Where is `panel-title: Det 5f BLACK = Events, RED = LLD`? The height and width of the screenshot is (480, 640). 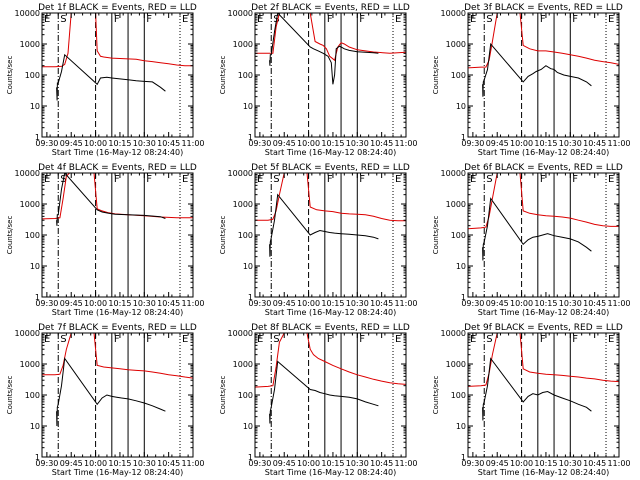
panel-title: Det 5f BLACK = Events, RED = LLD is located at coordinates (330, 168).